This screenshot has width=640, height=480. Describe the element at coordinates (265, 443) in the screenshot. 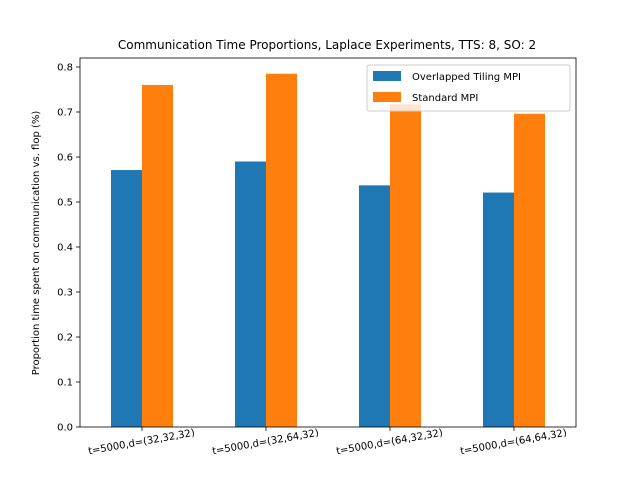

I see `x-tick-label: t=5000,d=(32,64,32)` at that location.